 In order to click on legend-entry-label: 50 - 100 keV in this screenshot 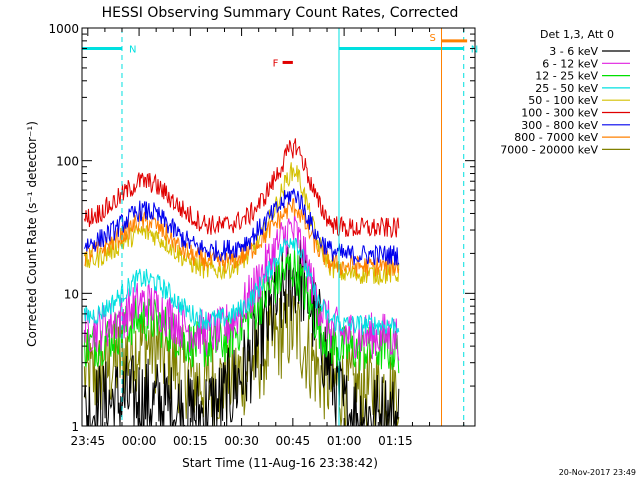, I will do `click(563, 100)`.